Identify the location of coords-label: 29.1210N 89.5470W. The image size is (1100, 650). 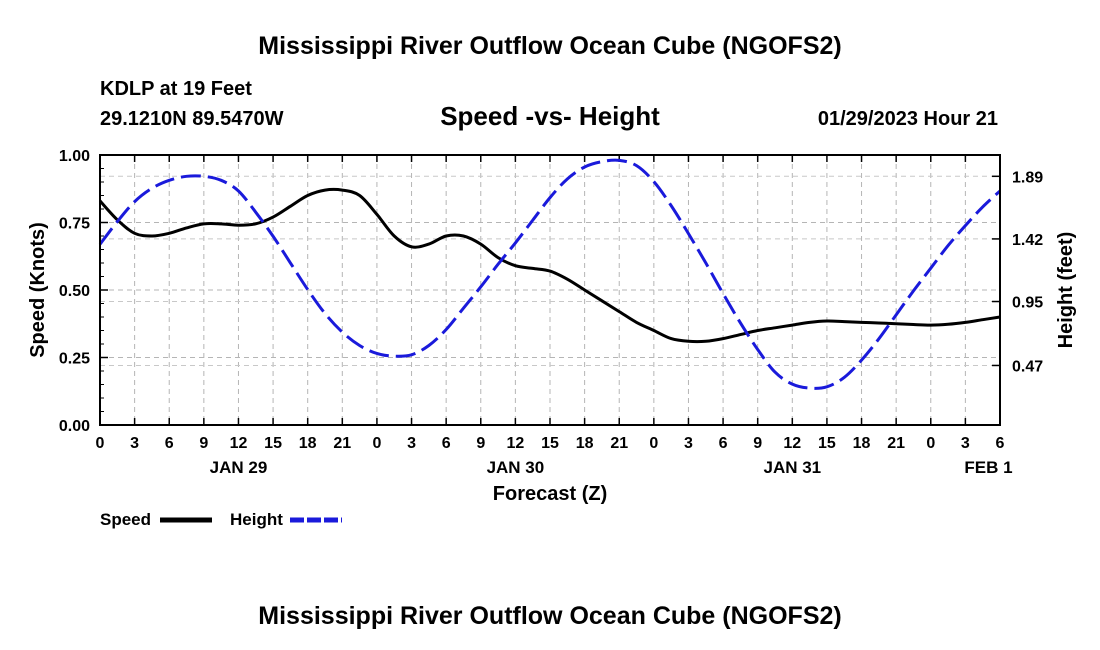
(192, 119).